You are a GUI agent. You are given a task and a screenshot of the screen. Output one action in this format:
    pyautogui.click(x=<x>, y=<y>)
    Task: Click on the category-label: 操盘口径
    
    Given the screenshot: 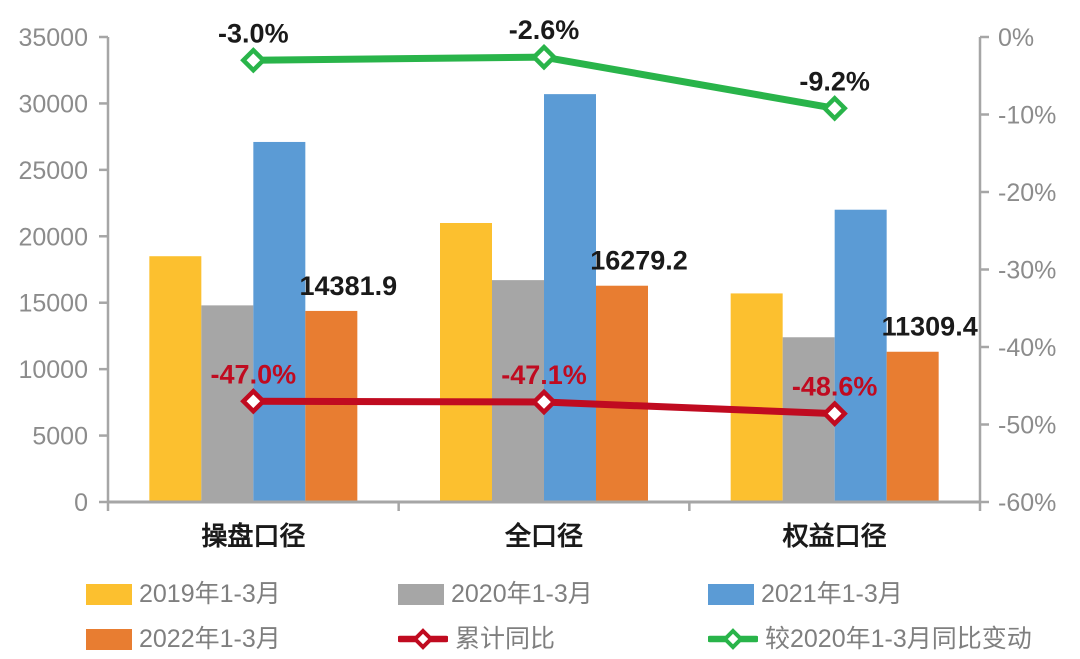 What is the action you would take?
    pyautogui.click(x=253, y=536)
    